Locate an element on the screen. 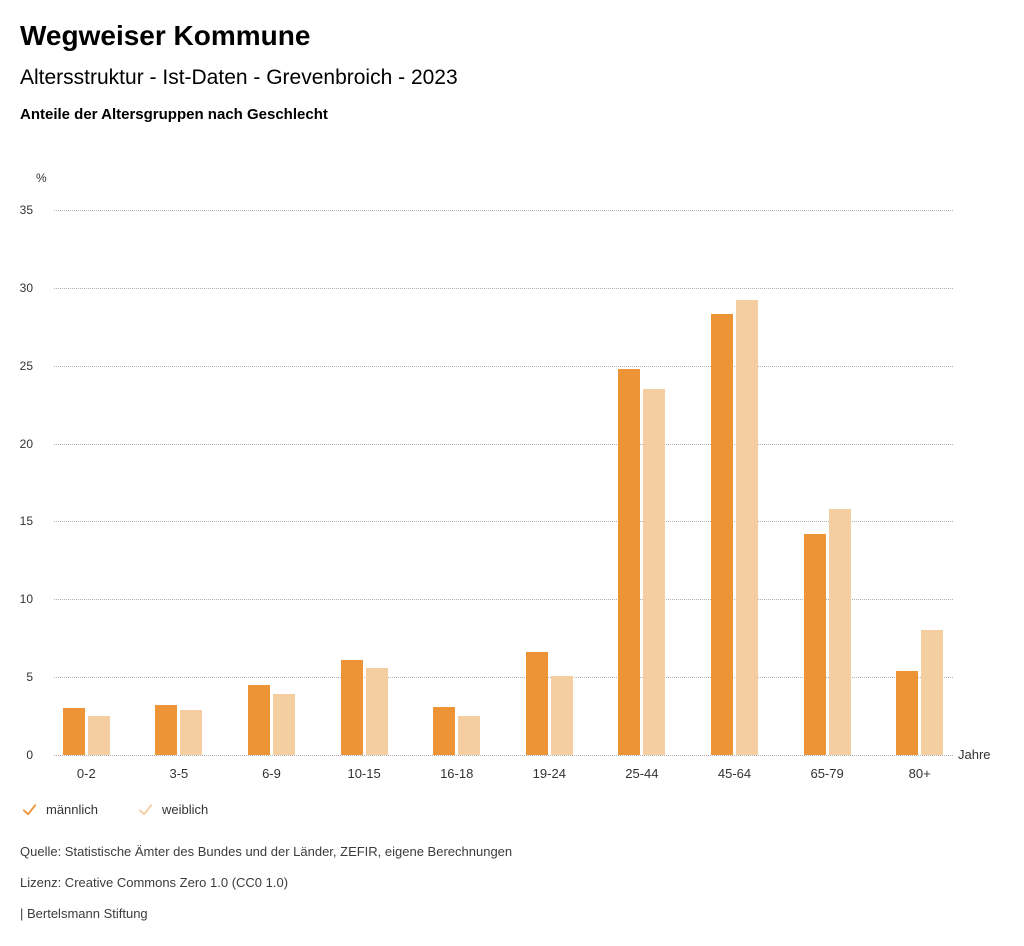 The width and height of the screenshot is (1024, 946). y-axis-tick-label: 20 is located at coordinates (26, 443).